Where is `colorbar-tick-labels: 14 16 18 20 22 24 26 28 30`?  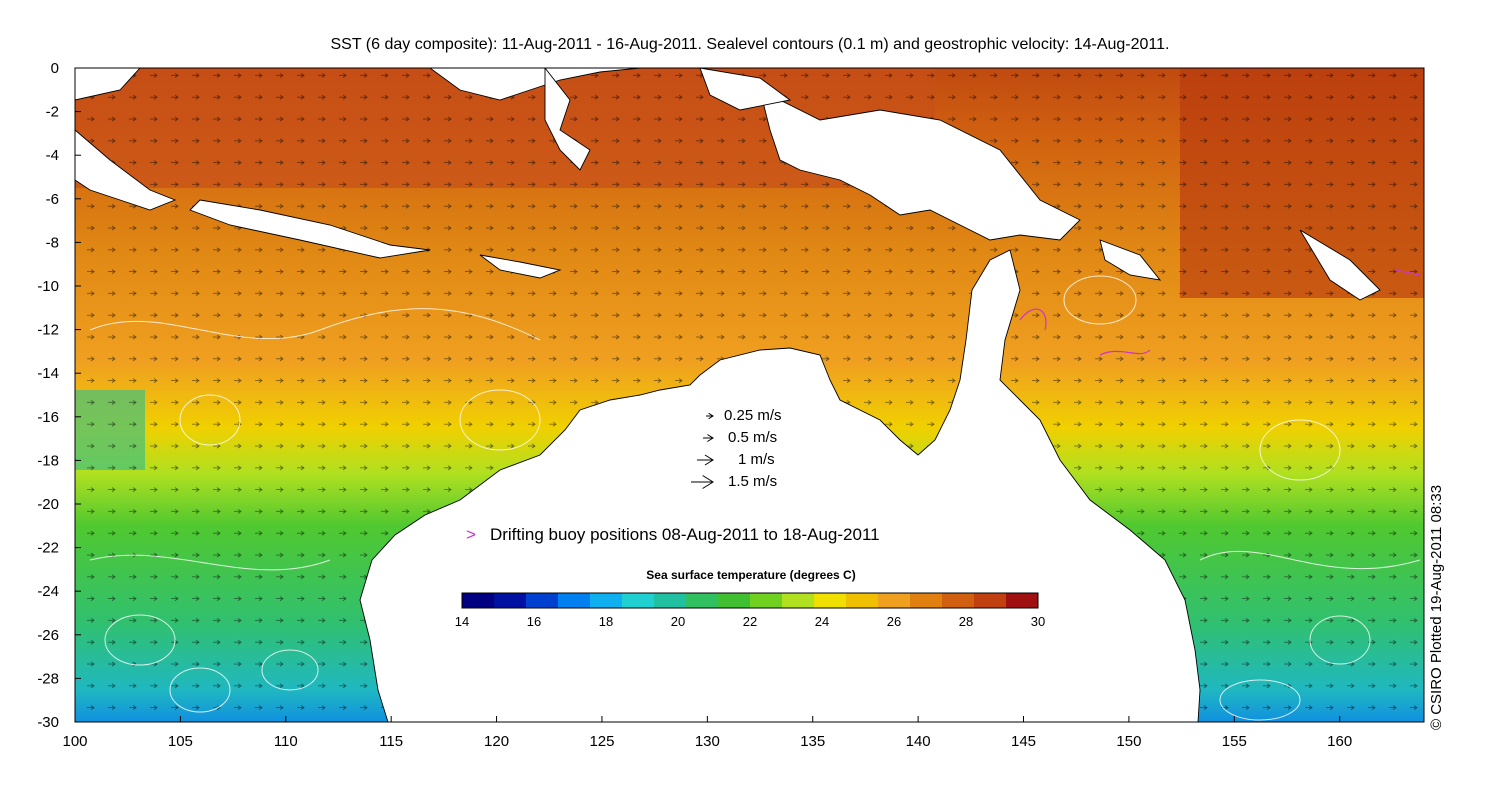
colorbar-tick-labels: 14 16 18 20 22 24 26 28 30 is located at coordinates (750, 621).